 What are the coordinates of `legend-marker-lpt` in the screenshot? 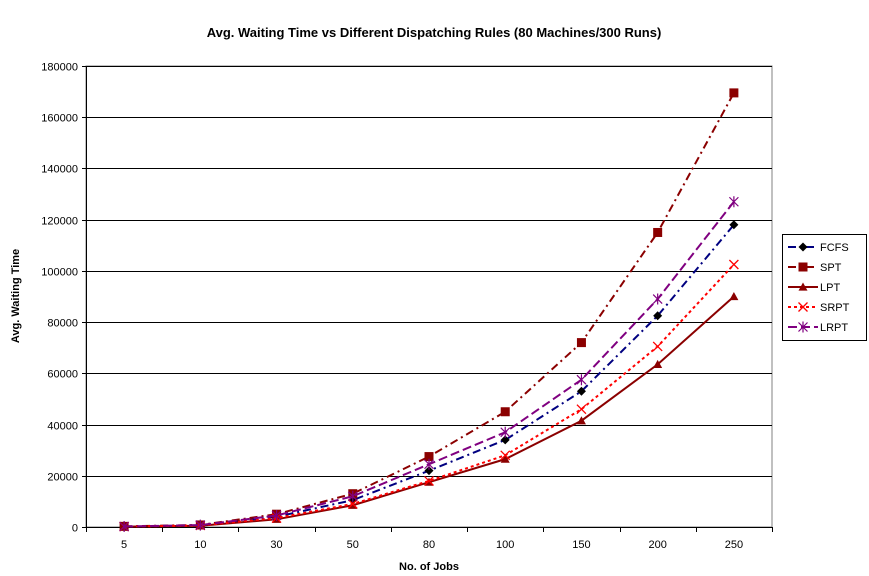 It's located at (803, 286).